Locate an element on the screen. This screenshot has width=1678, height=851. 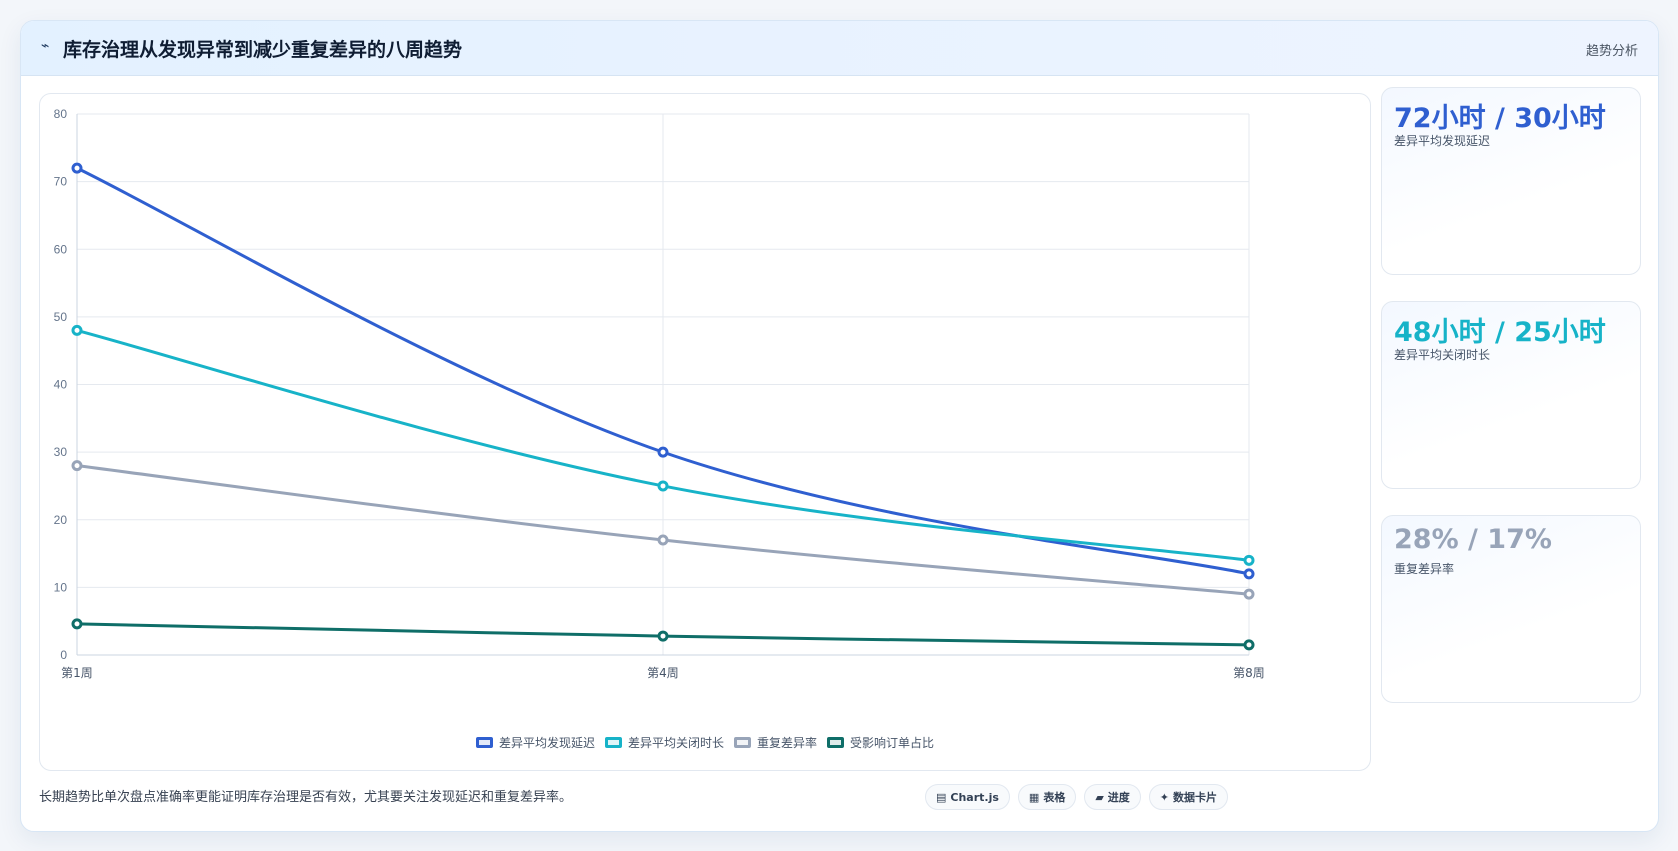
chip-chart: ▤ Chart.js is located at coordinates (967, 797).